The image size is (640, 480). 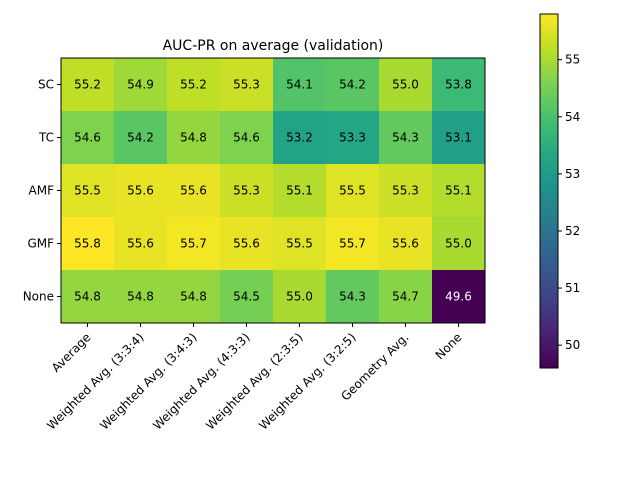 What do you see at coordinates (549, 191) in the screenshot?
I see `colorbar-scale` at bounding box center [549, 191].